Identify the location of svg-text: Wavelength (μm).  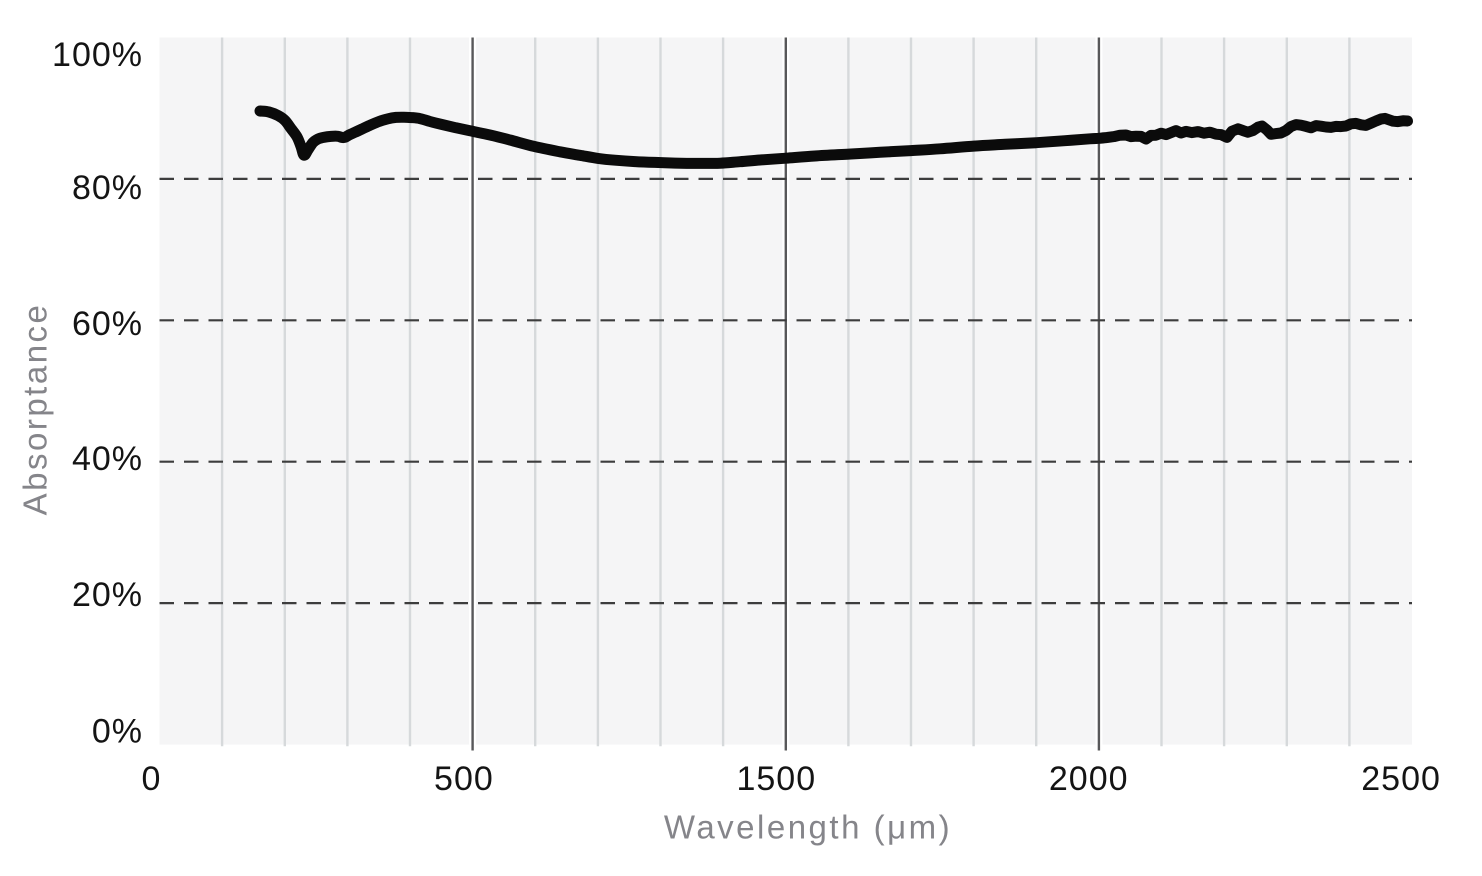
(808, 827).